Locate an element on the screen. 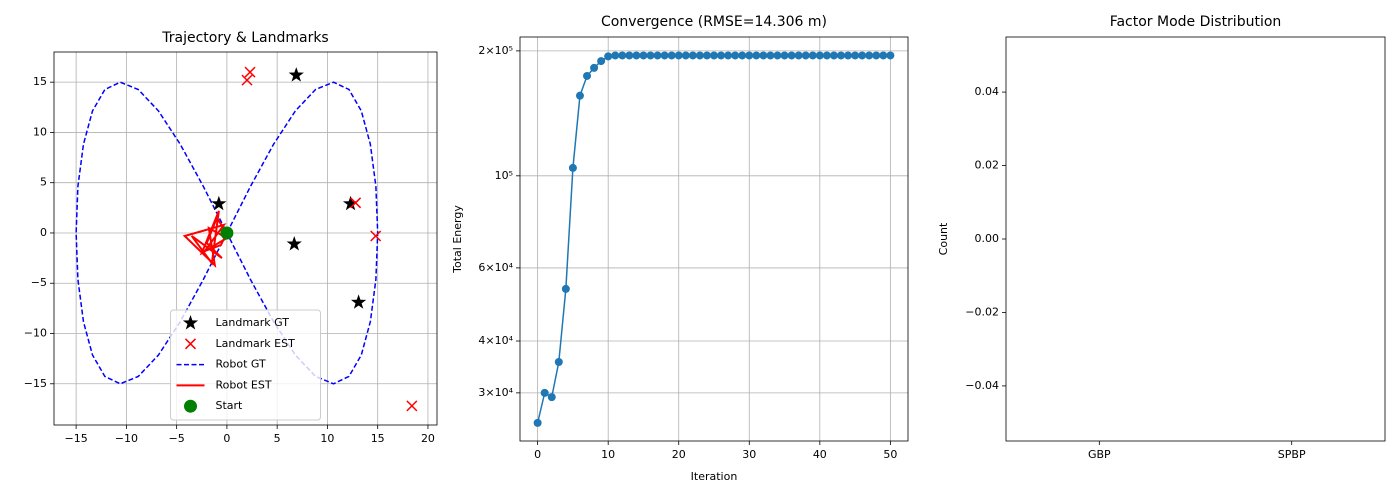 The image size is (1400, 500). y-axis-label: Count is located at coordinates (943, 238).